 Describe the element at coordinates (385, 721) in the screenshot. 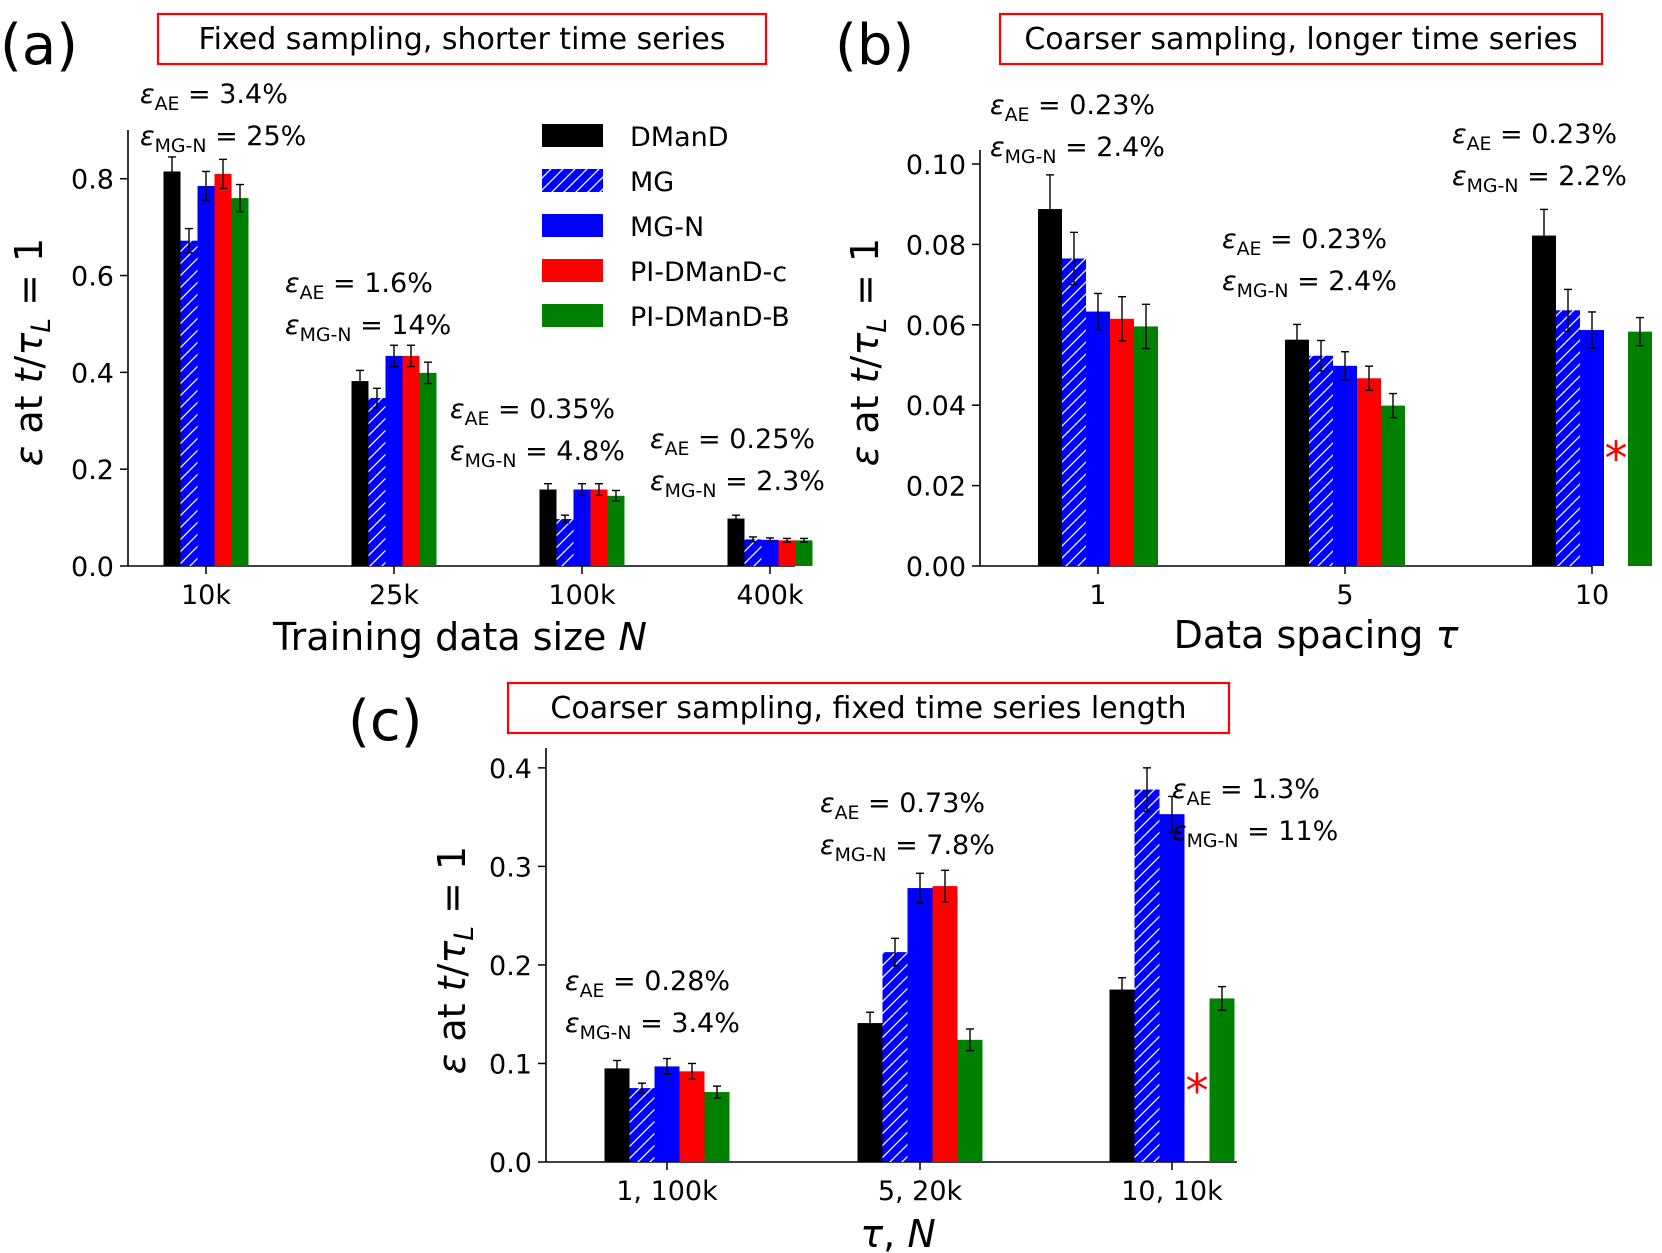

I see `panel-letter: (c)` at that location.